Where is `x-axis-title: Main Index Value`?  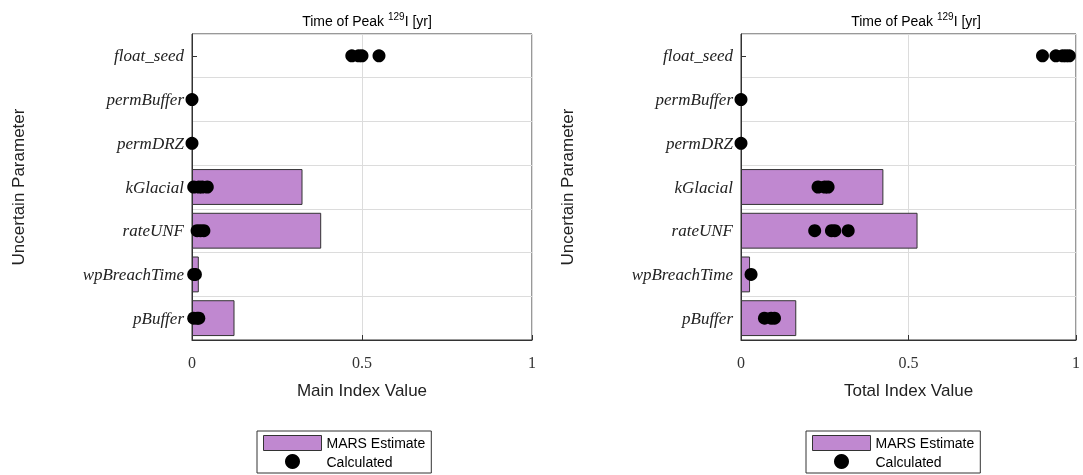
x-axis-title: Main Index Value is located at coordinates (362, 390).